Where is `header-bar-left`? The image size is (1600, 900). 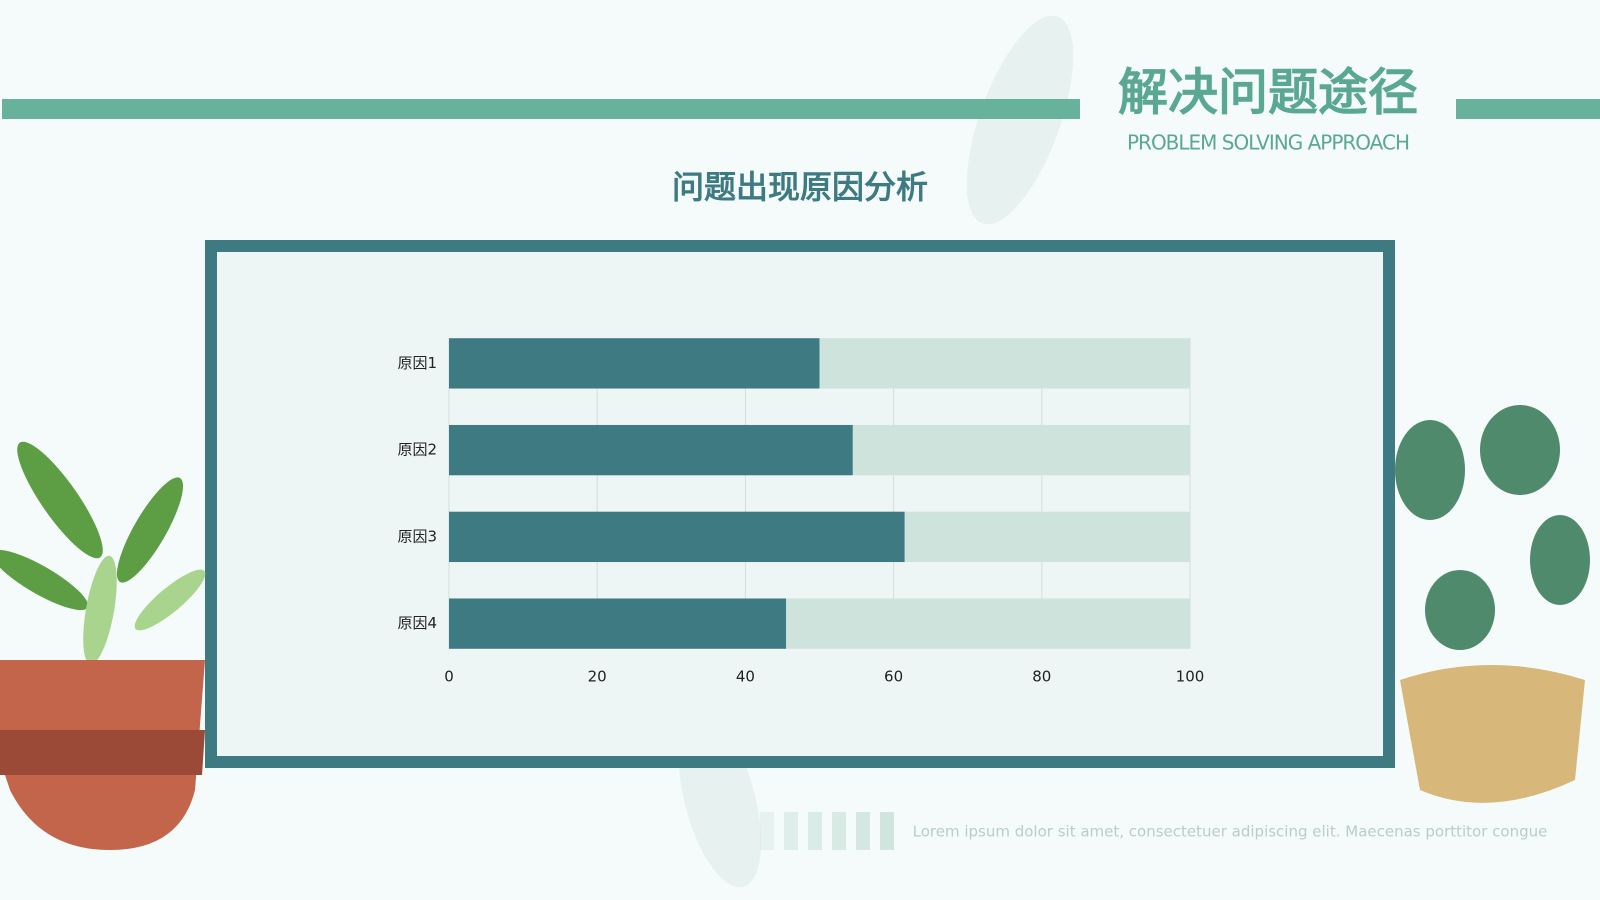 header-bar-left is located at coordinates (541, 109).